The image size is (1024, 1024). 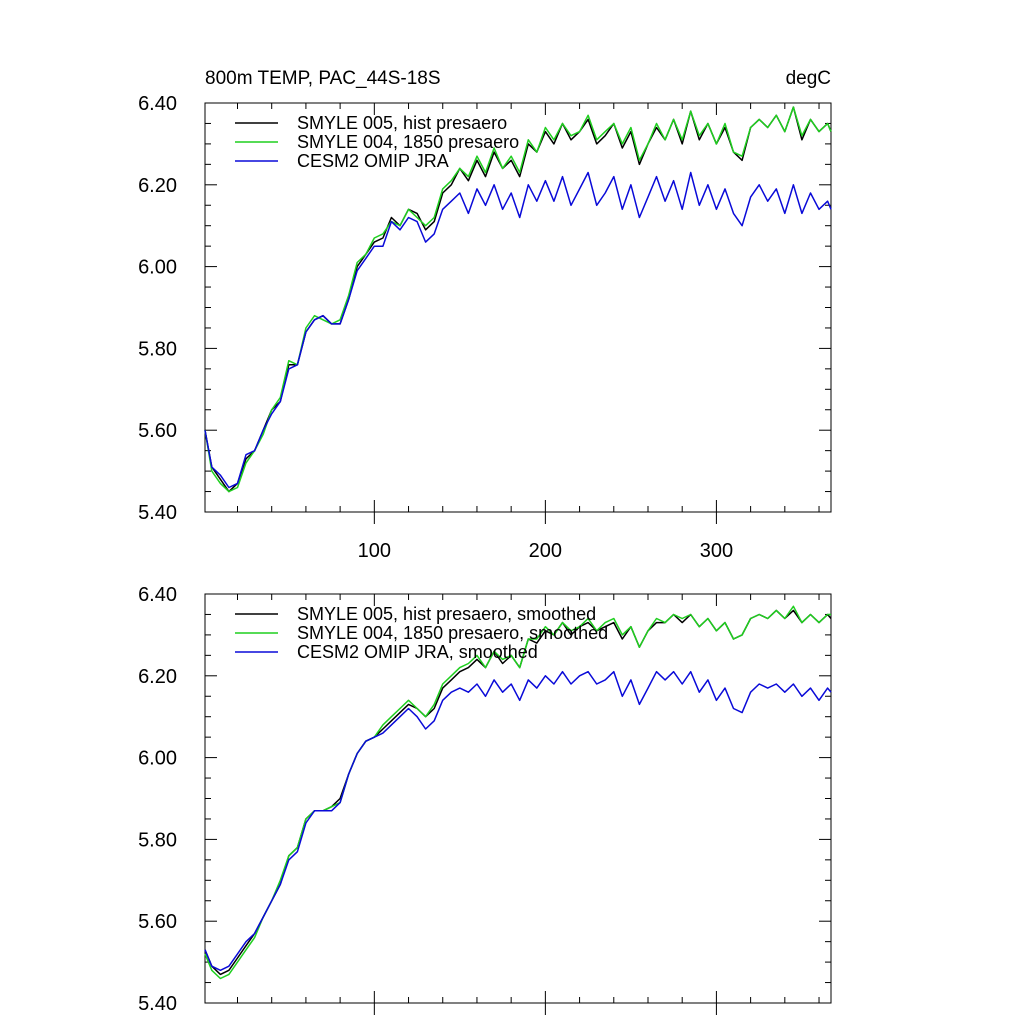 What do you see at coordinates (545, 551) in the screenshot?
I see `x-tick-label: 200` at bounding box center [545, 551].